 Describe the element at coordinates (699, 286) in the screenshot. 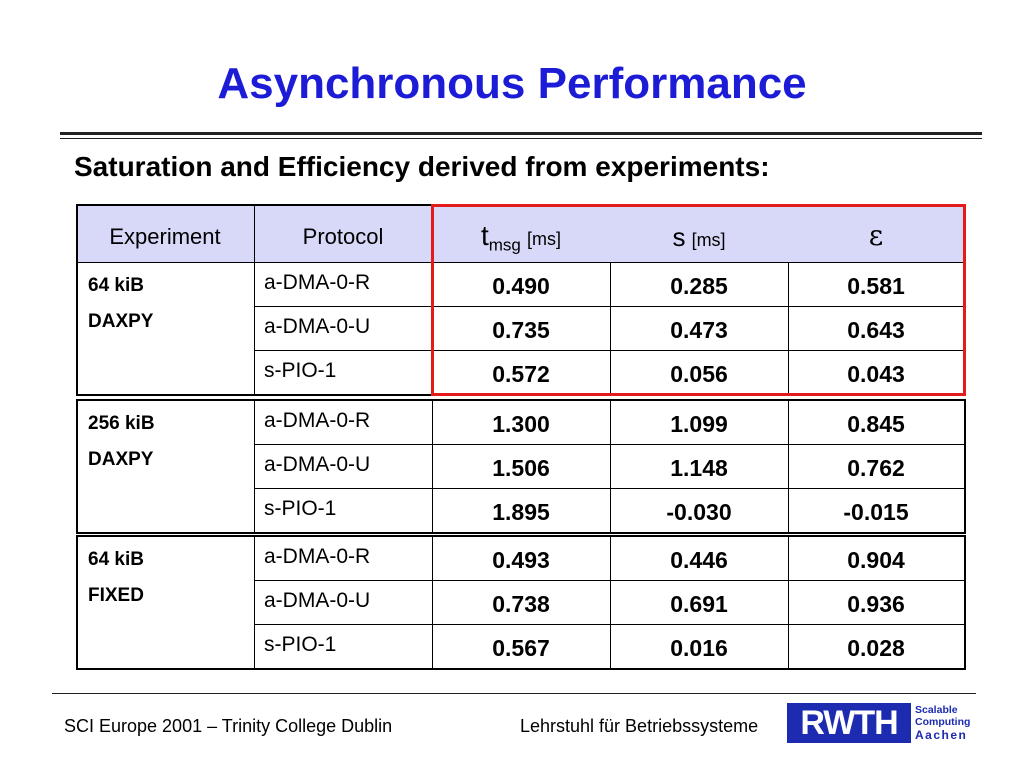

I see `s-value: 0.285` at that location.